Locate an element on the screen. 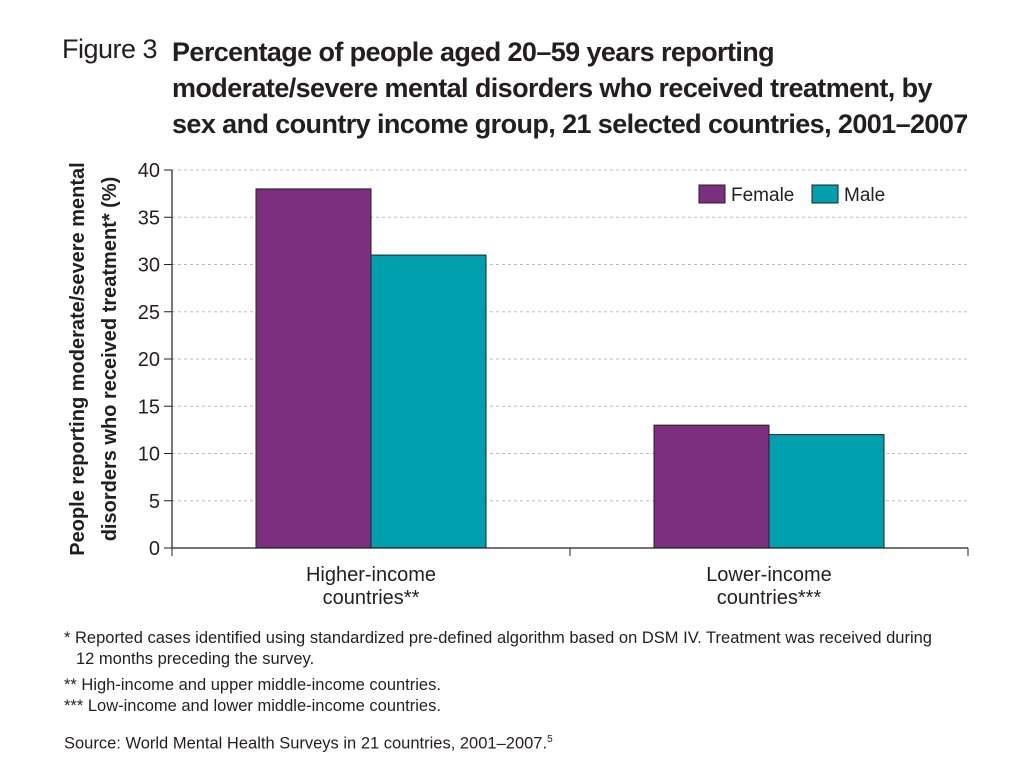 The width and height of the screenshot is (1024, 768). y-tick-label: 25 is located at coordinates (149, 313).